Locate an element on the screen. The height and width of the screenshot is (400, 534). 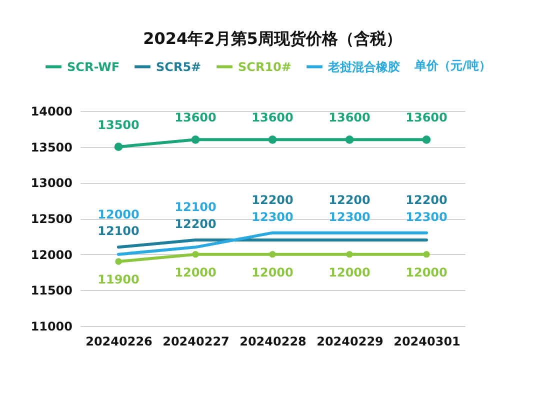
legend-label: 老挝混合橡胶 is located at coordinates (363, 67).